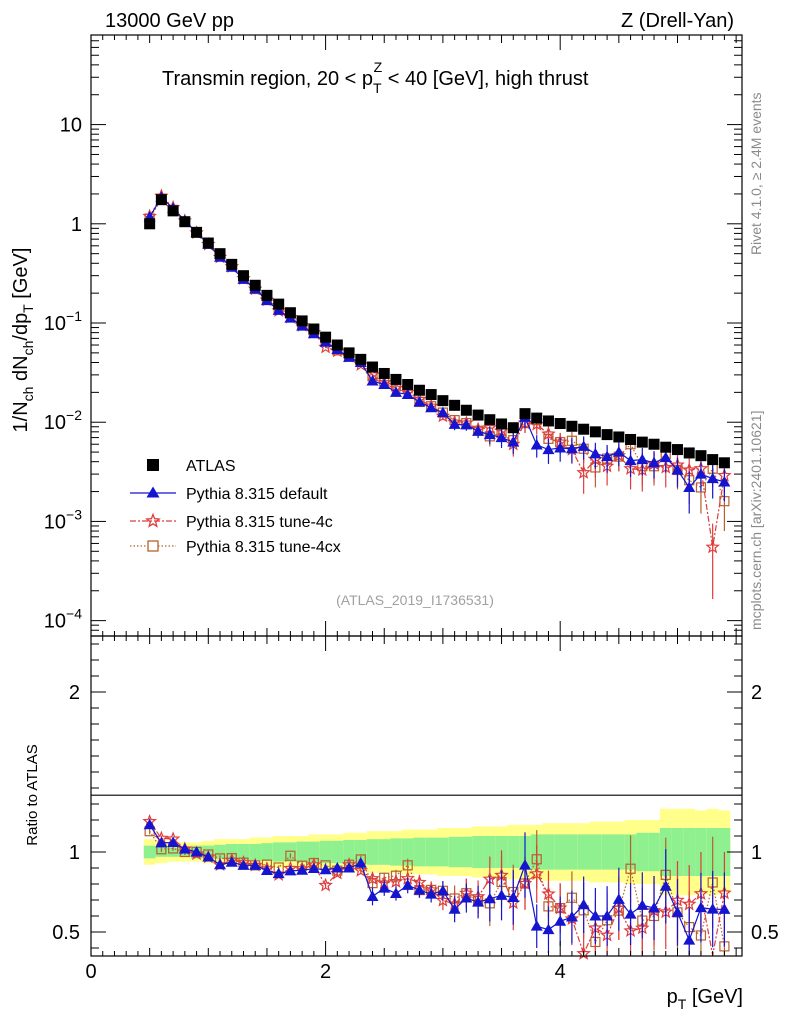  I want to click on main-point-tune4c, so click(583, 472).